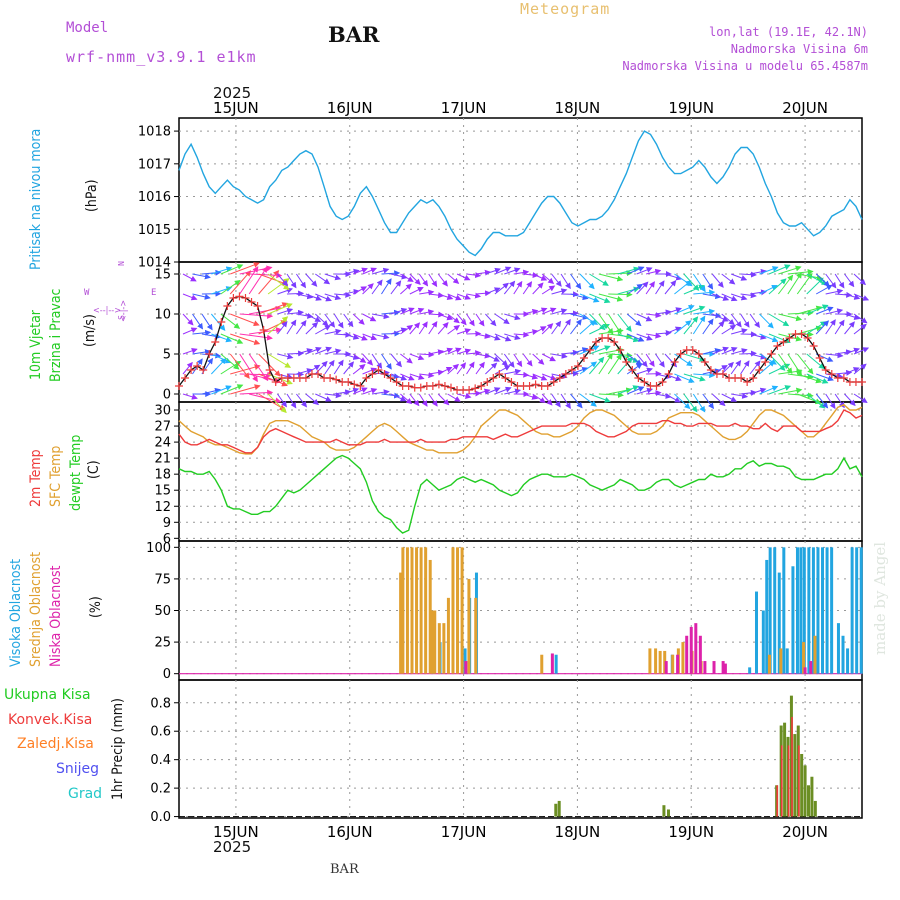  I want to click on model-name: wrf-nmm_v3.9.1 e1km, so click(161, 57).